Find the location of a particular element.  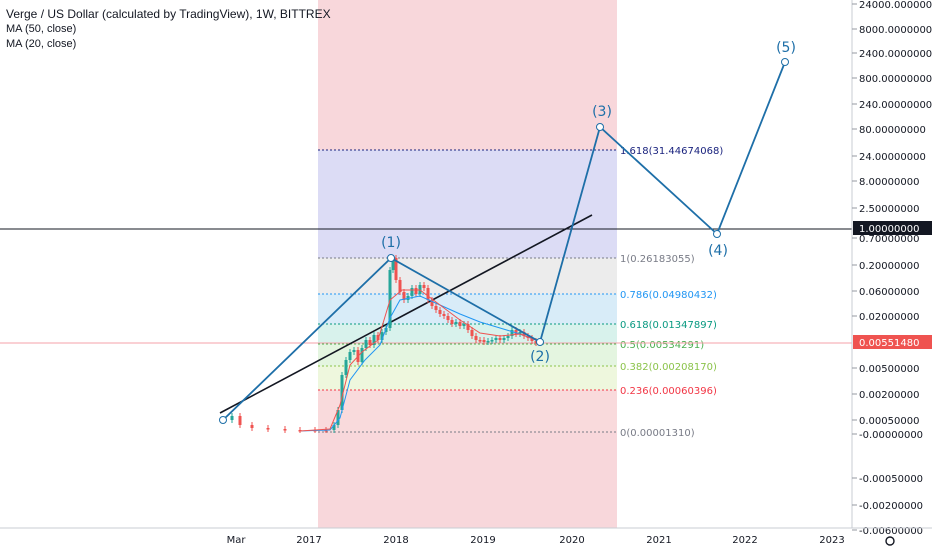

y-tick-label: 80.00000000 is located at coordinates (892, 130).